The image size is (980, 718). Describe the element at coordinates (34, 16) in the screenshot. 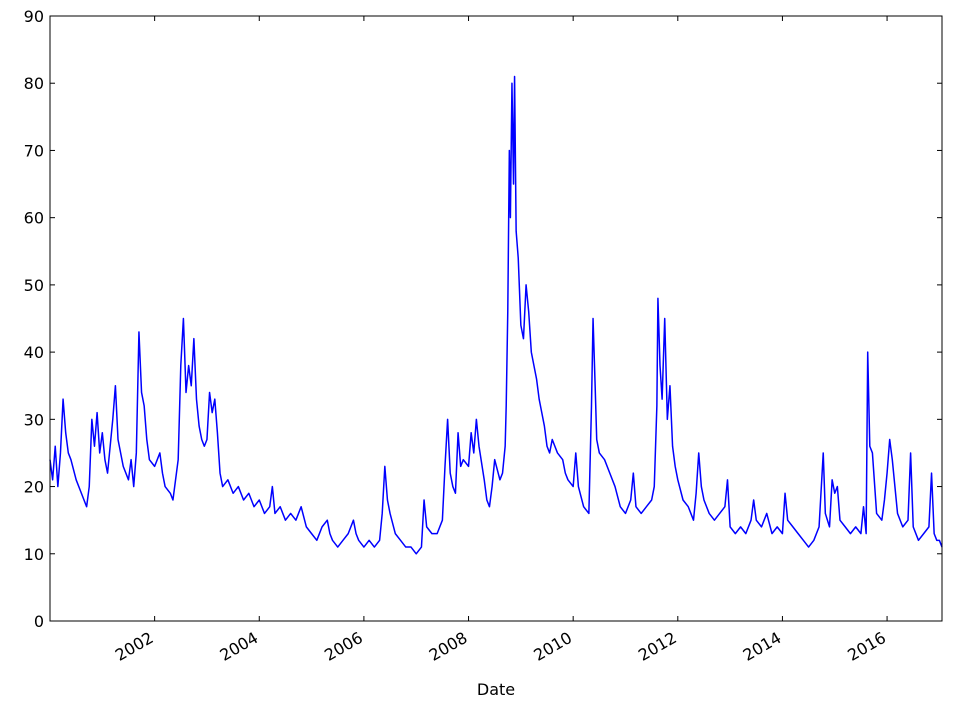

I see `y-tick-label: 90` at that location.